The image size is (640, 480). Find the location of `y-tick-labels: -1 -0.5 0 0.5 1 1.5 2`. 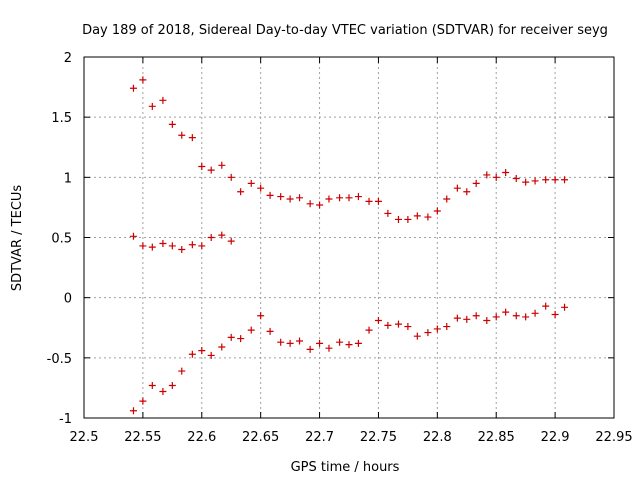

y-tick-labels: -1 -0.5 0 0.5 1 1.5 2 is located at coordinates (59, 239).